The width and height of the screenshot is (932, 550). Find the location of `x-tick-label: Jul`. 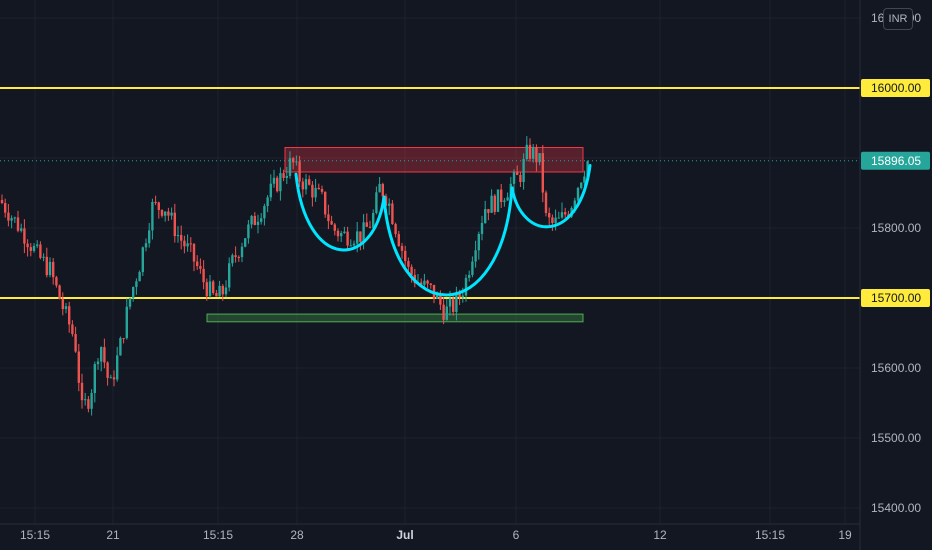

x-tick-label: Jul is located at coordinates (404, 535).